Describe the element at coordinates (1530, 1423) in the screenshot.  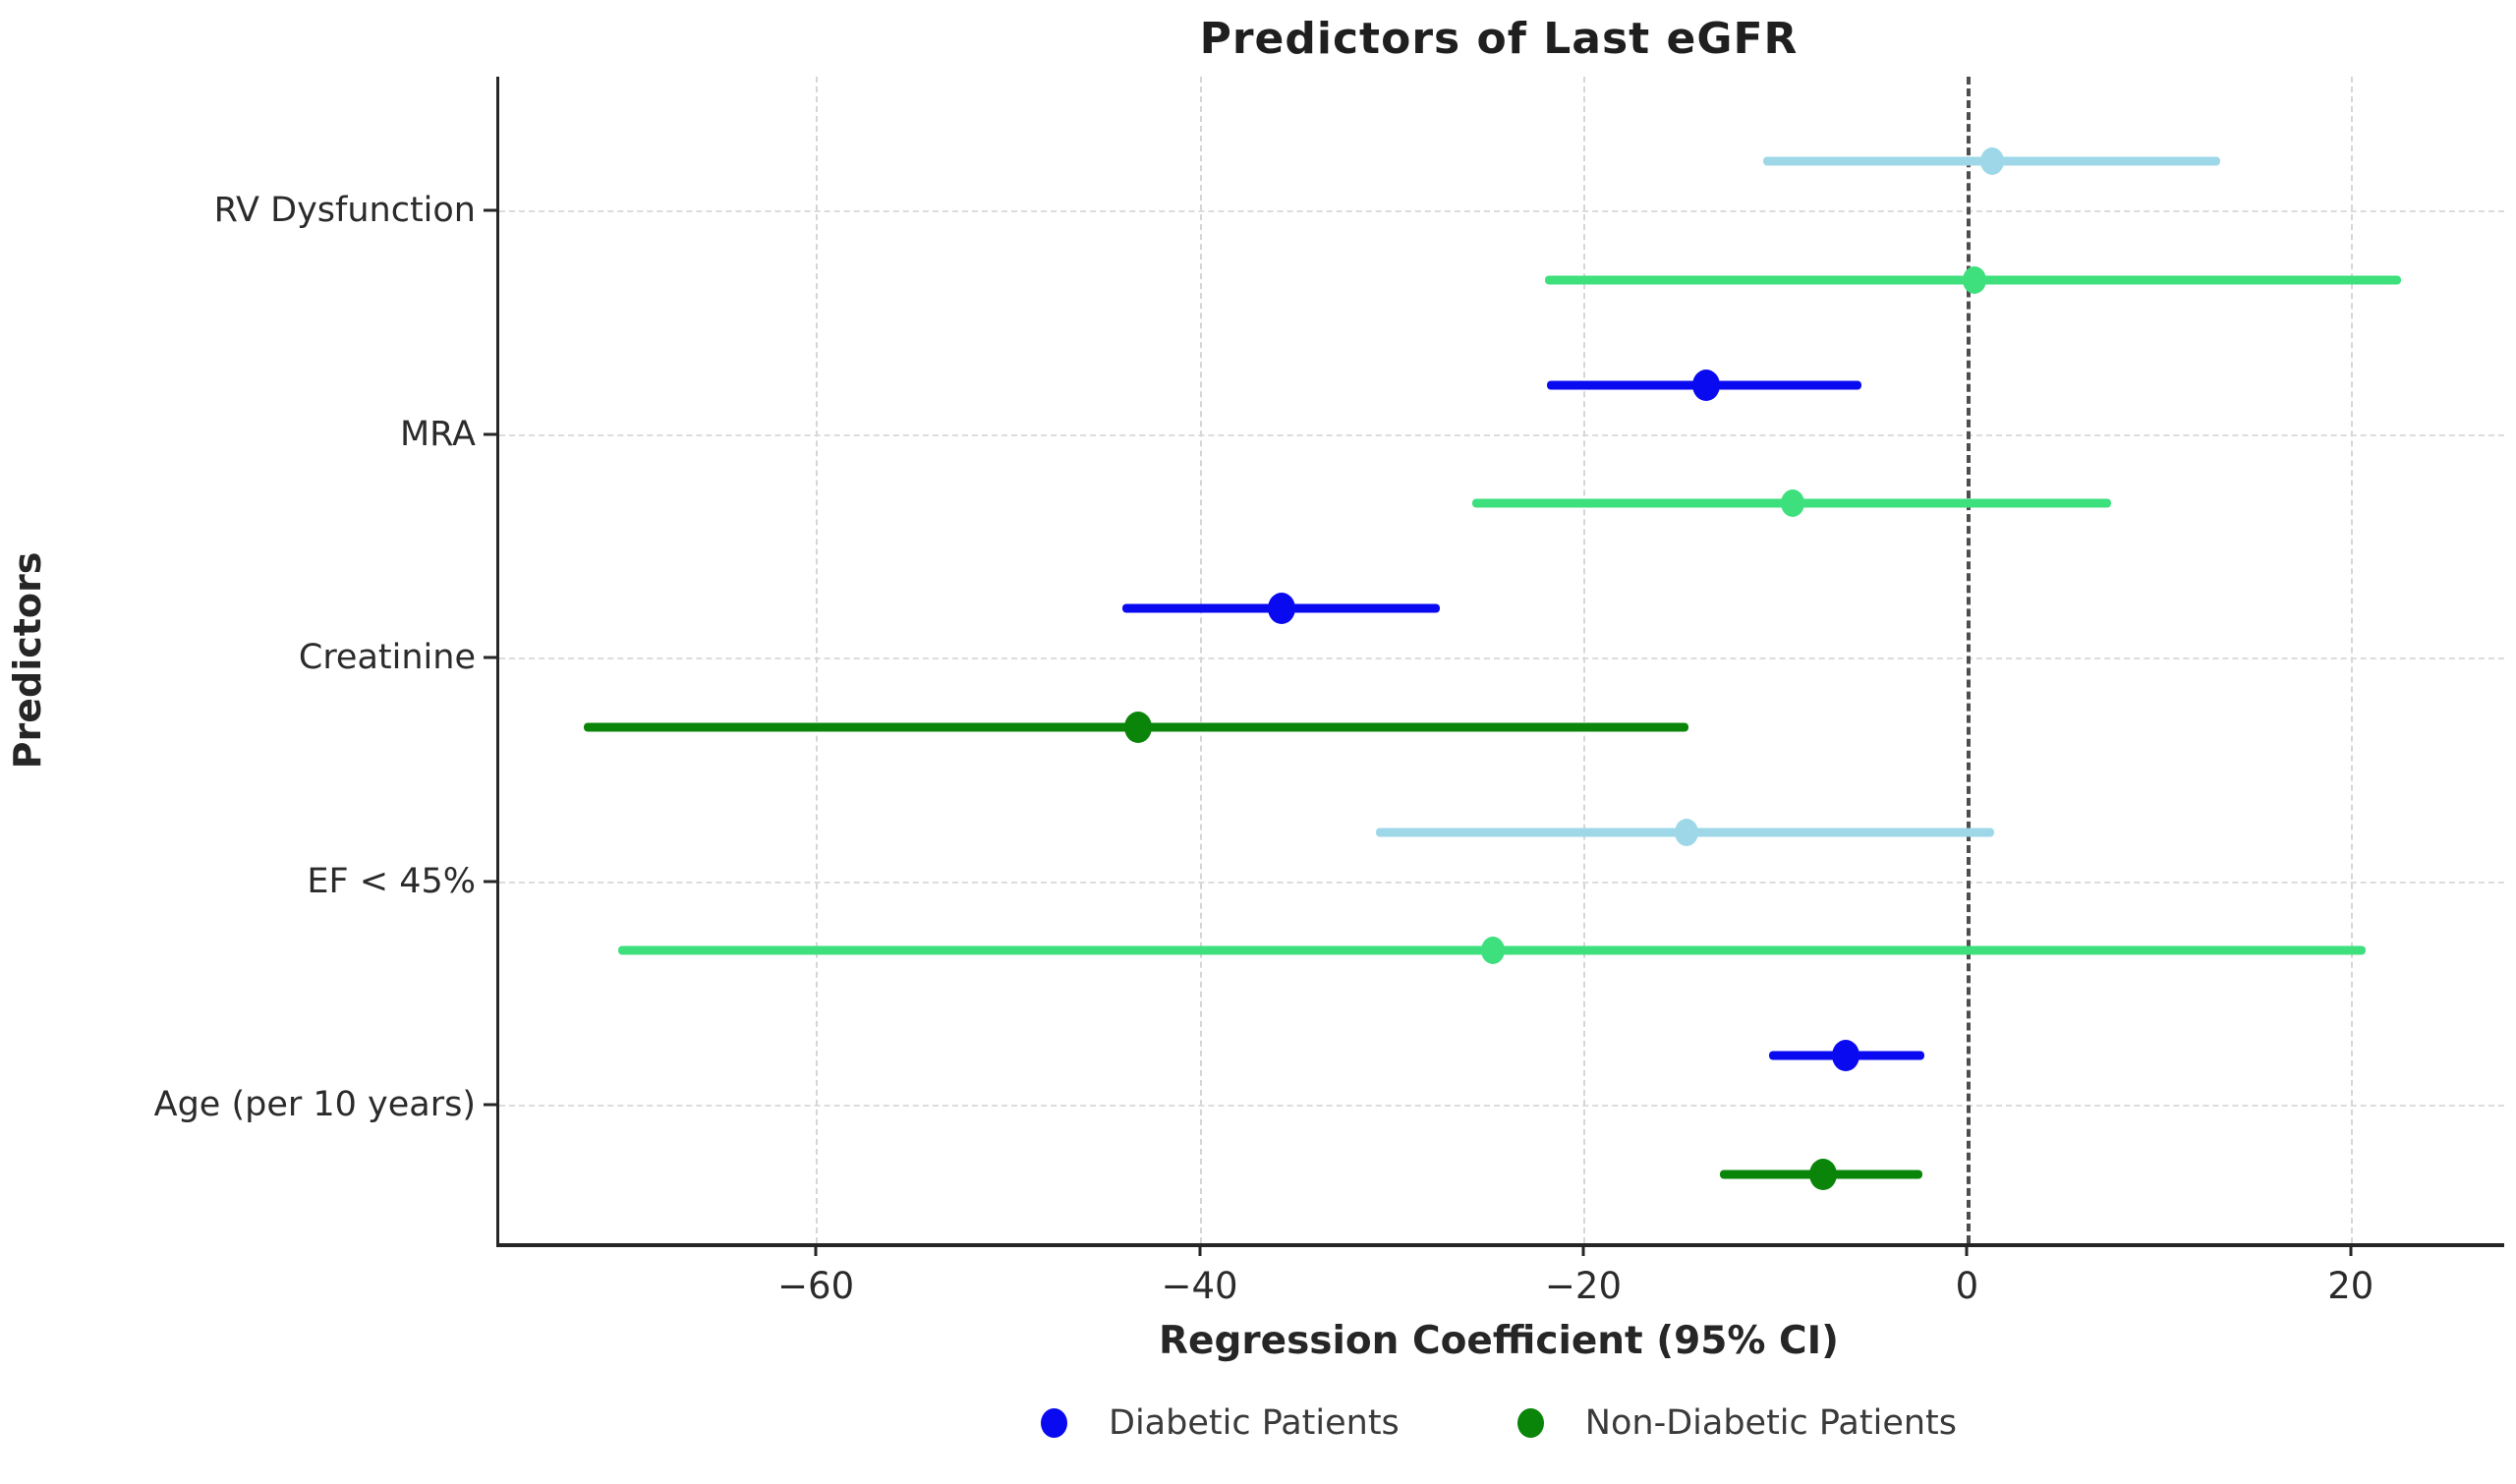
I see `nondiabetic-legend-dot-icon` at that location.